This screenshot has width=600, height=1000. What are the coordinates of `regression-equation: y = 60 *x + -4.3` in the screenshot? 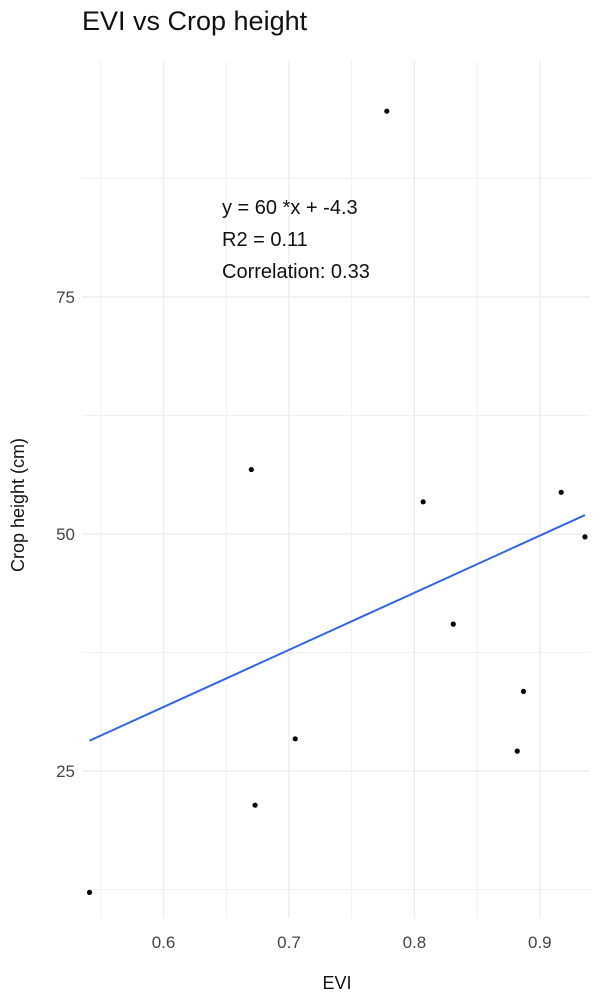 It's located at (290, 208).